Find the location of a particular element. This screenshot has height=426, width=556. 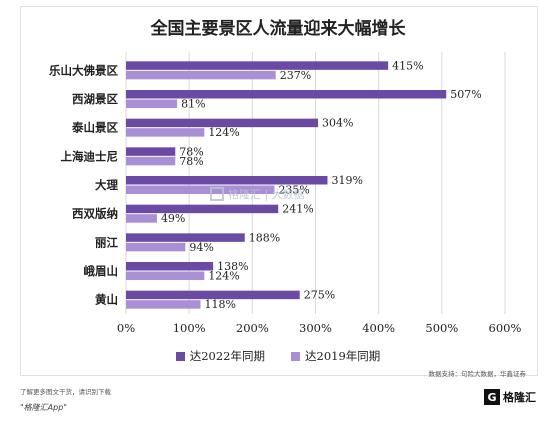

data-label-2022: 319% is located at coordinates (347, 180).